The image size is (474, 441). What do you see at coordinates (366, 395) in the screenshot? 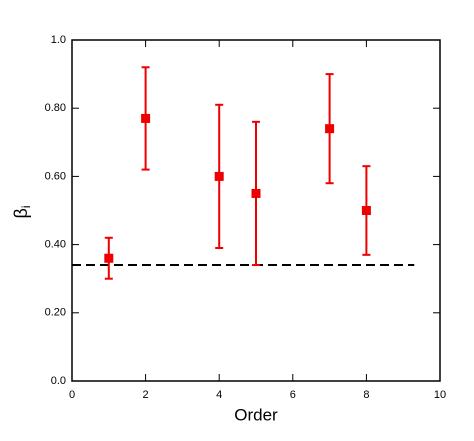
I see `x-tick-label: 8` at bounding box center [366, 395].